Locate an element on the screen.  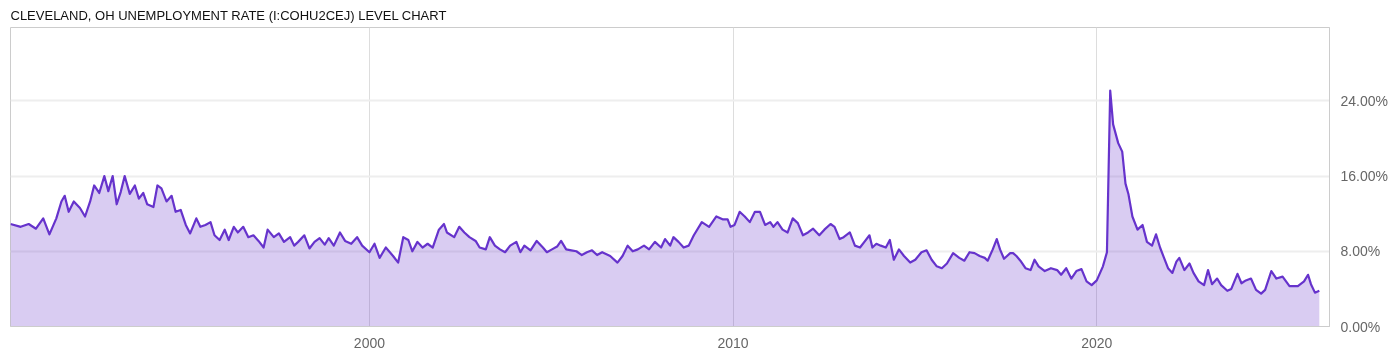
y-tick-label: 16.00% is located at coordinates (1364, 176).